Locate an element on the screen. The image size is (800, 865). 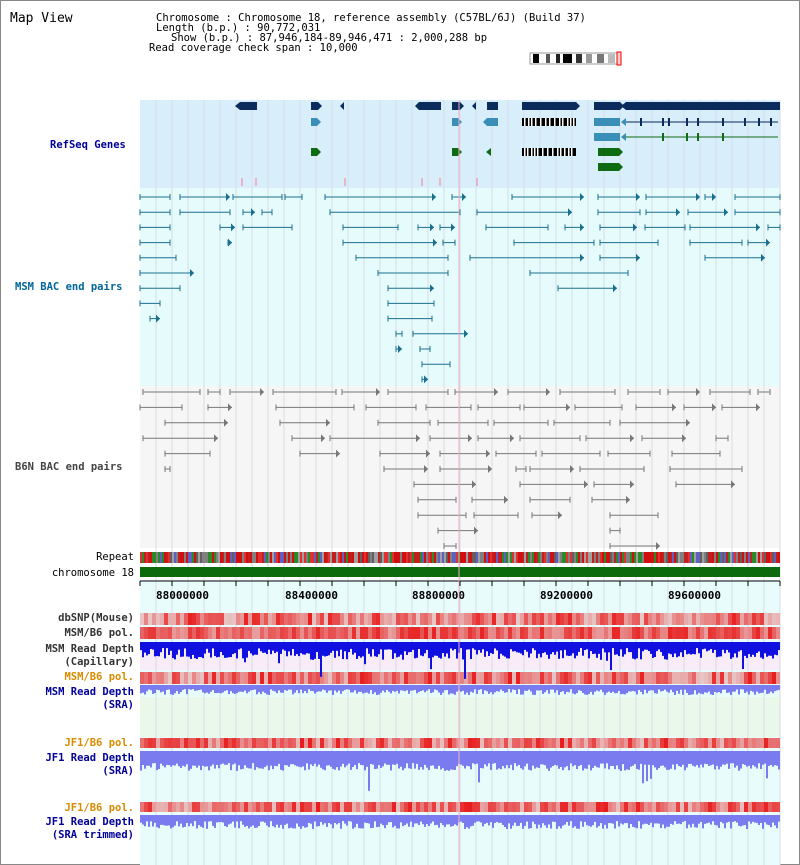
refseq-transcript is located at coordinates (492, 122).